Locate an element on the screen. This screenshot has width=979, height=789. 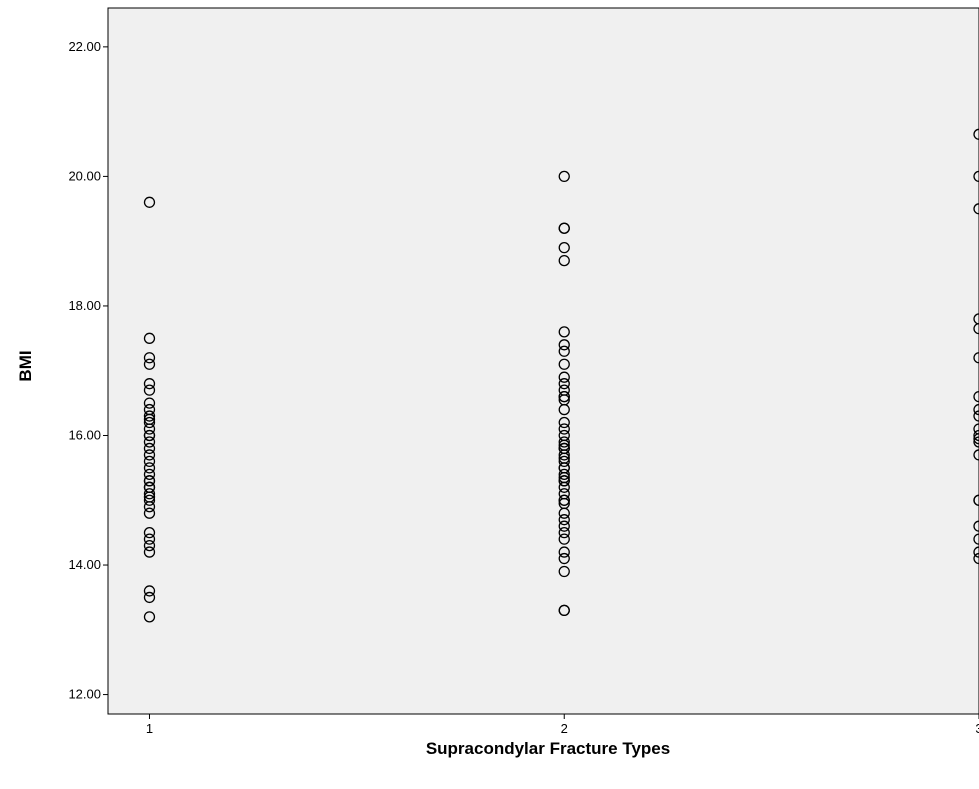
x-tick-label: 1 is located at coordinates (149, 728).